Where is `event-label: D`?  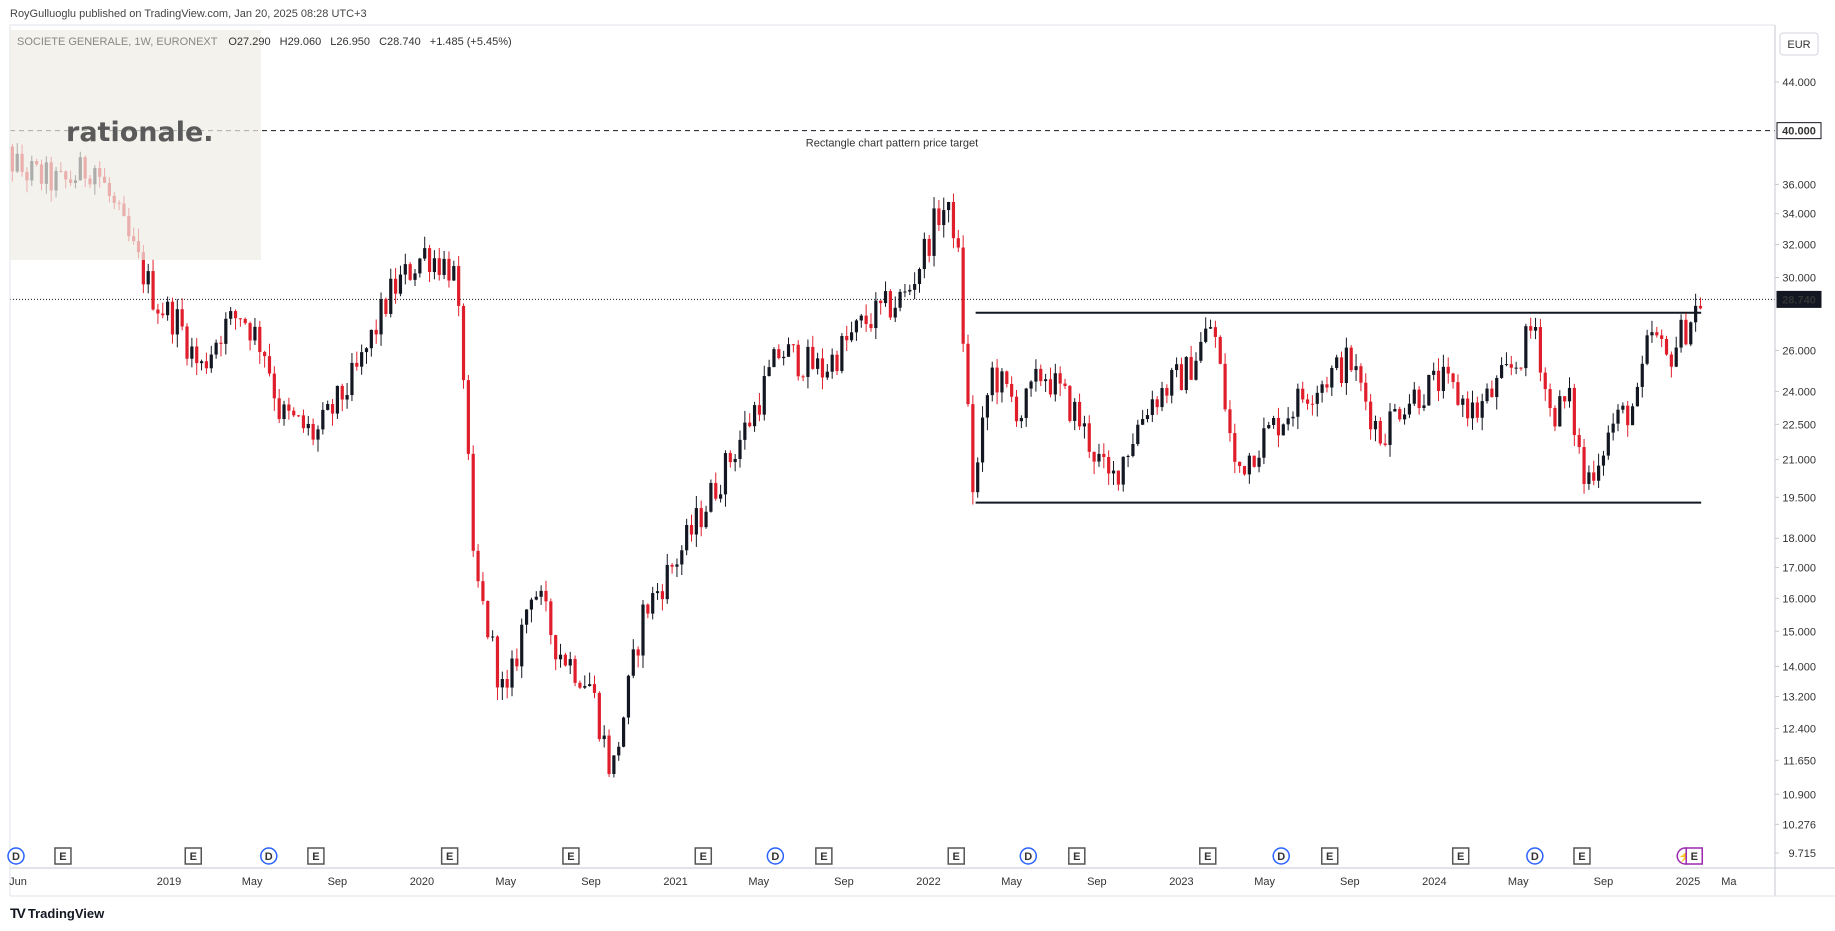
event-label: D is located at coordinates (1535, 857).